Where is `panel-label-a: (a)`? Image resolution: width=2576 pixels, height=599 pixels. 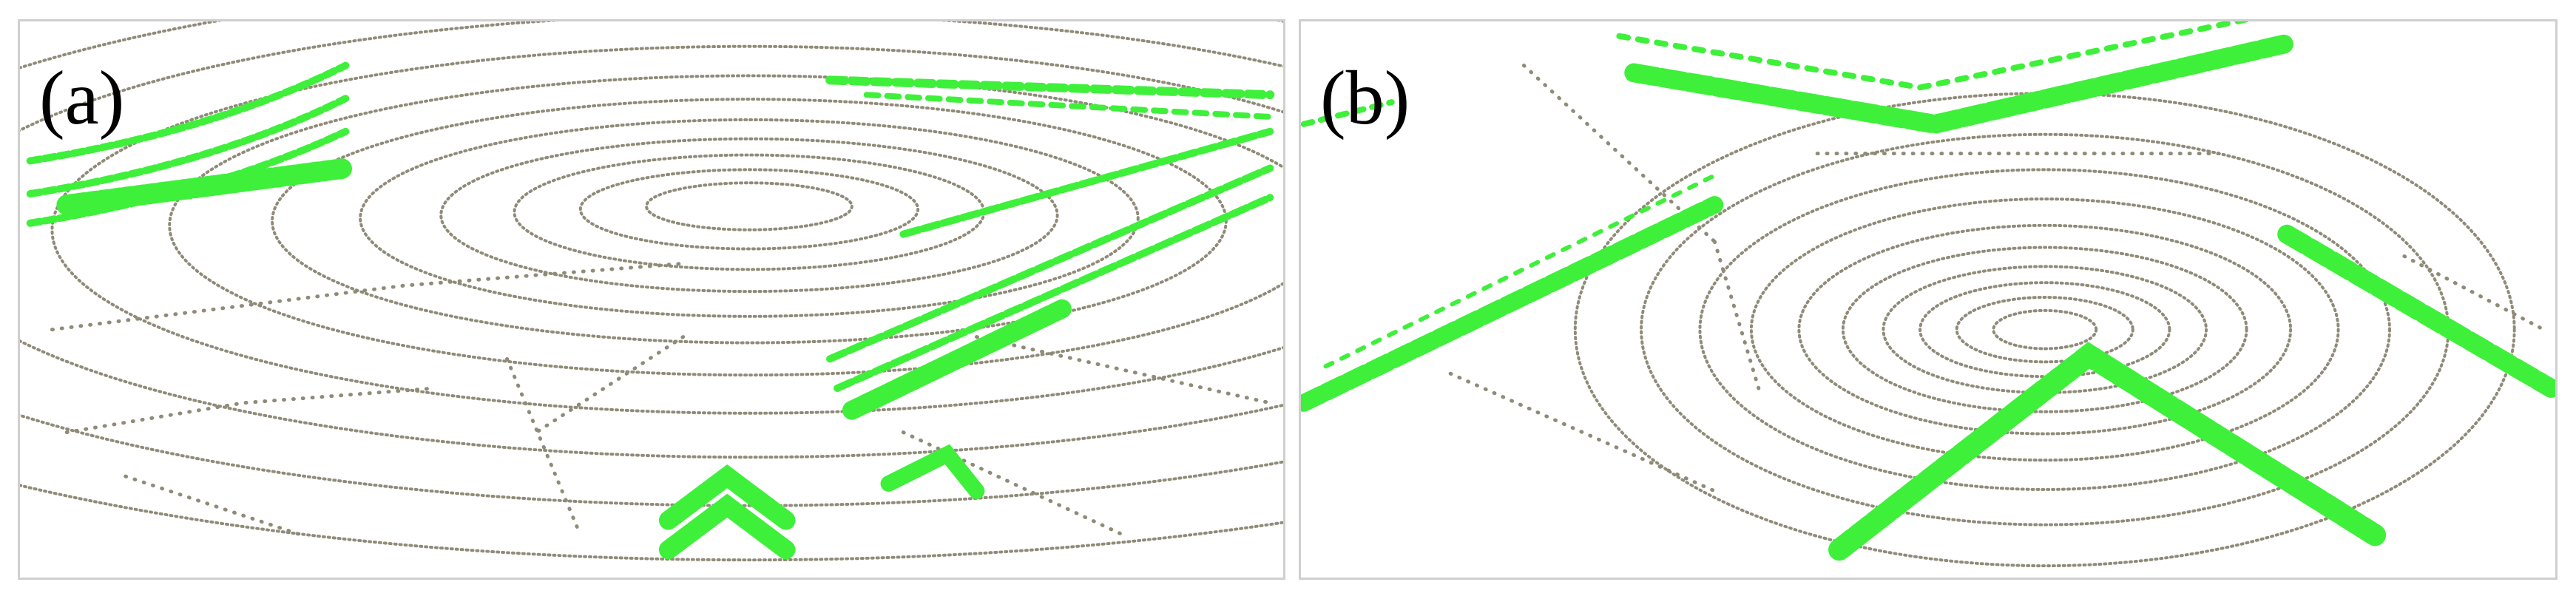
panel-label-a: (a) is located at coordinates (82, 98).